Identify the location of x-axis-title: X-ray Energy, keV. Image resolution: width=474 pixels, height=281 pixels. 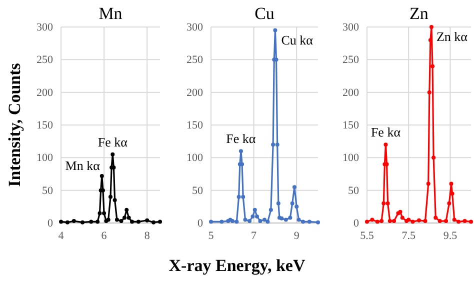
(237, 265).